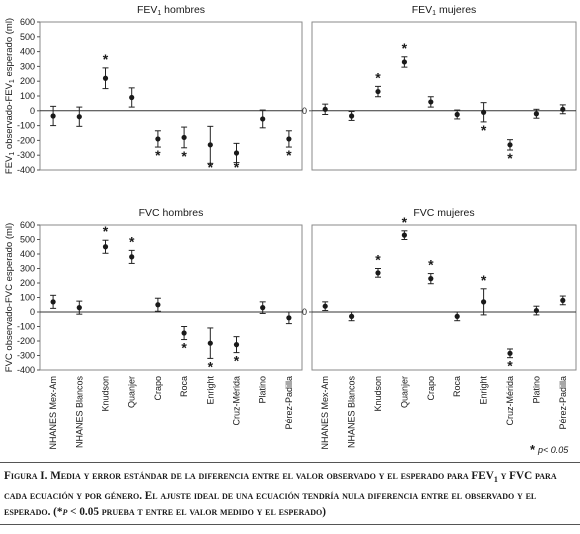  I want to click on y-axis-label: FEV1 observado-FEV1 esperado (ml), so click(10, 96).